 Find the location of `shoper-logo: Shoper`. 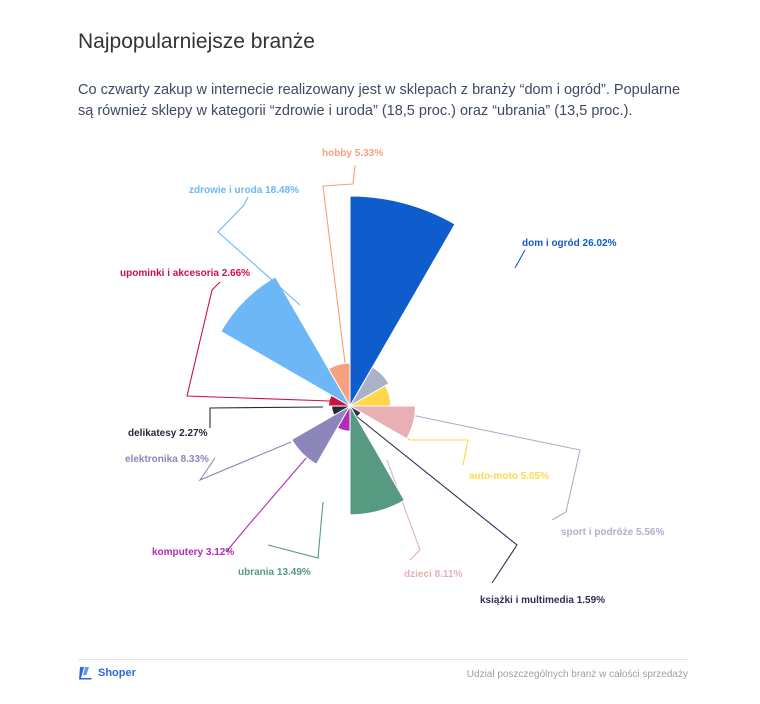

shoper-logo: Shoper is located at coordinates (107, 673).